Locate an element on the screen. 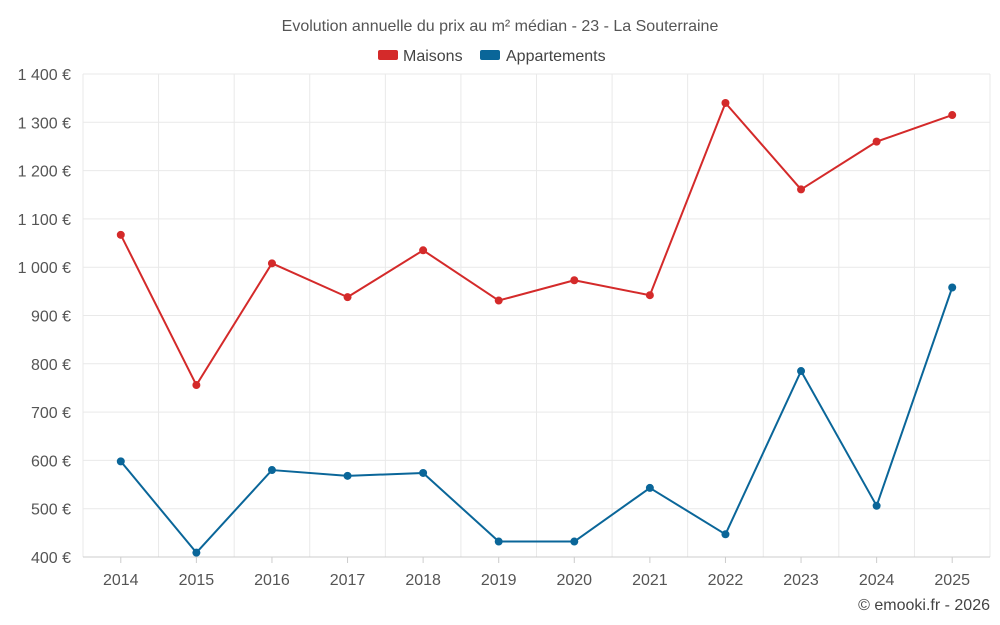 Image resolution: width=1000 pixels, height=625 pixels. legend-swatch-appartements is located at coordinates (490, 55).